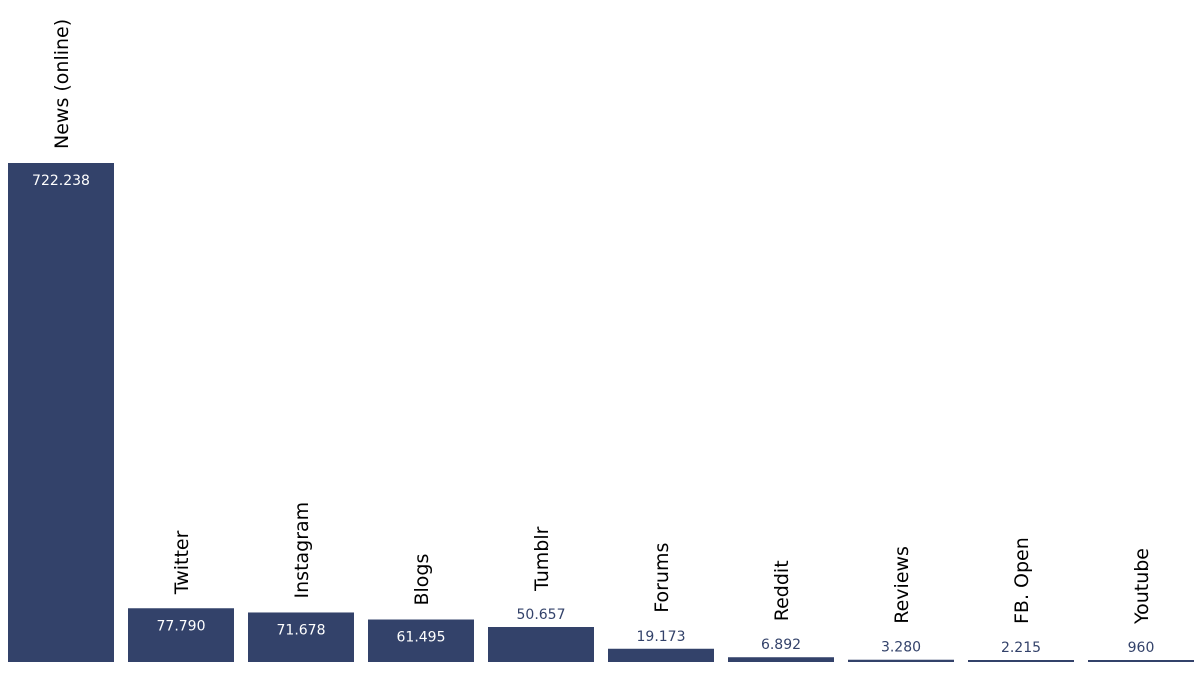 The image size is (1200, 674). I want to click on category-label-9: Youtube, so click(1142, 586).